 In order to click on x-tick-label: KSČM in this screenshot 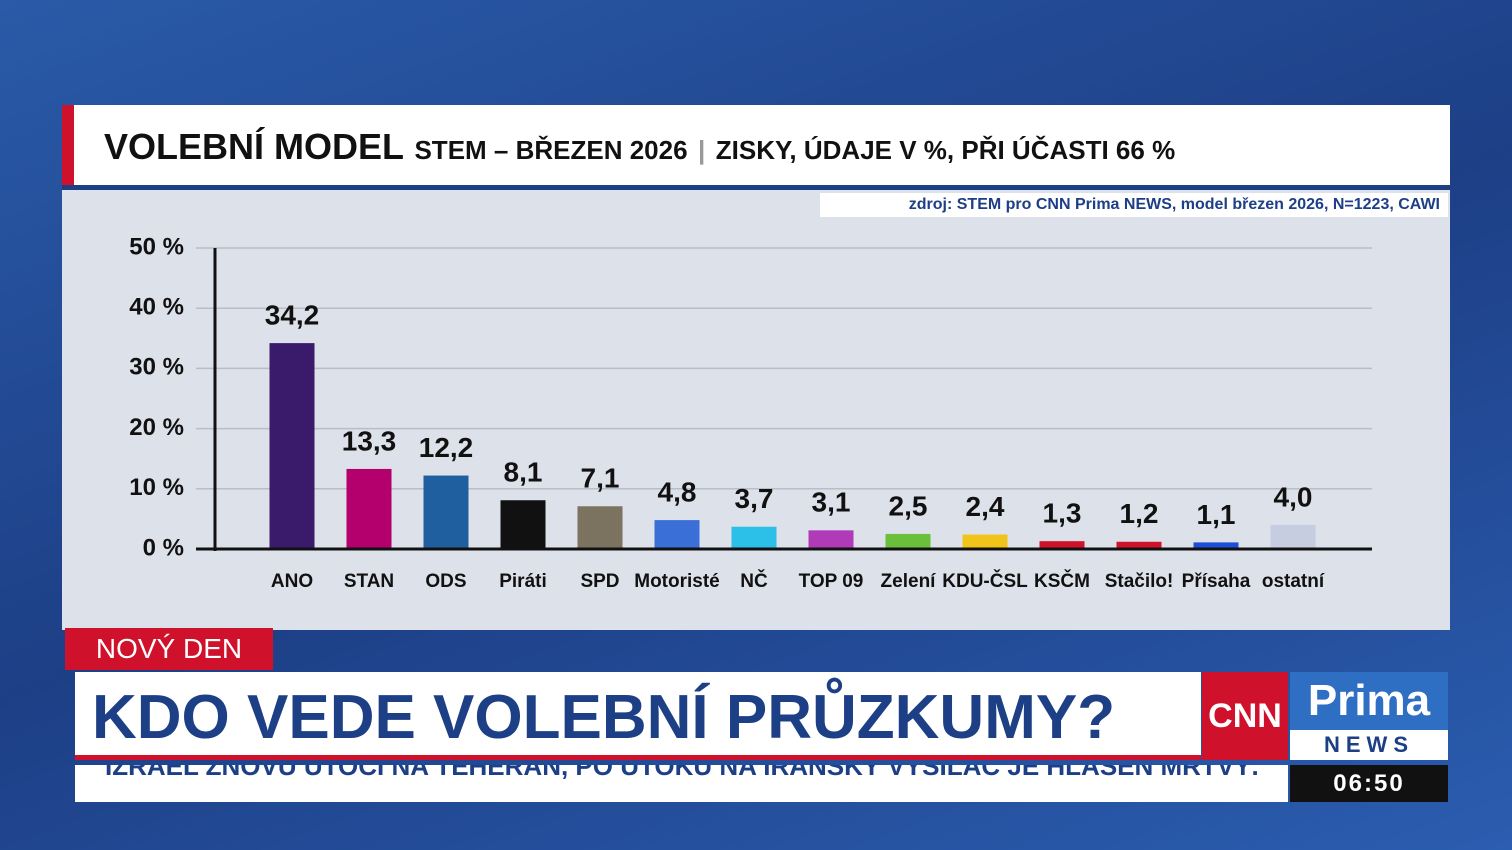, I will do `click(1062, 581)`.